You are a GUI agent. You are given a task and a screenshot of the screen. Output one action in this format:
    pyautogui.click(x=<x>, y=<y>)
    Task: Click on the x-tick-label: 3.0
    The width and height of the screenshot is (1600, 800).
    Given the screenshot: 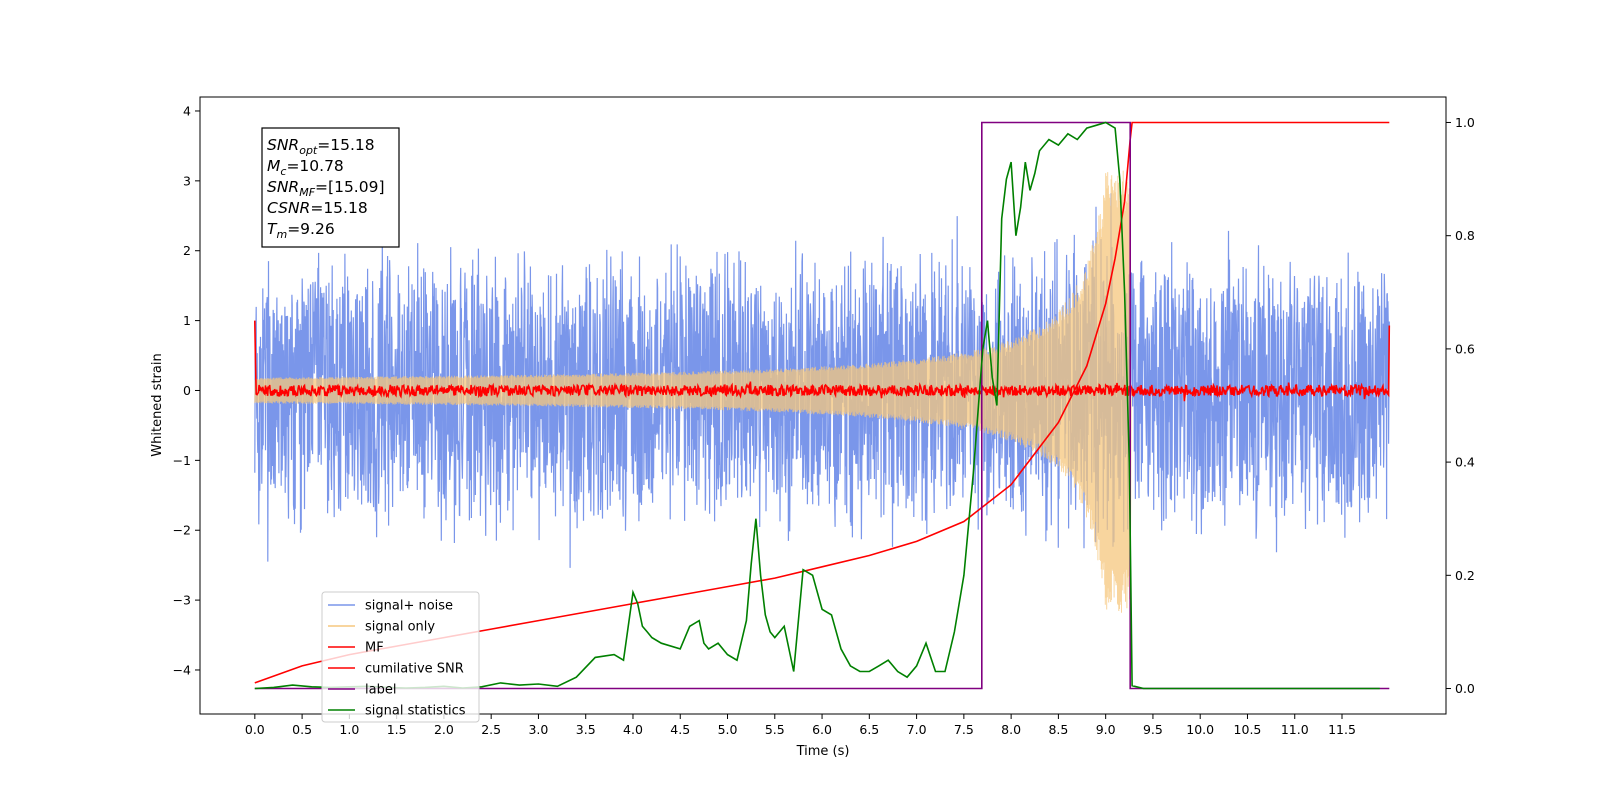 What is the action you would take?
    pyautogui.click(x=538, y=729)
    